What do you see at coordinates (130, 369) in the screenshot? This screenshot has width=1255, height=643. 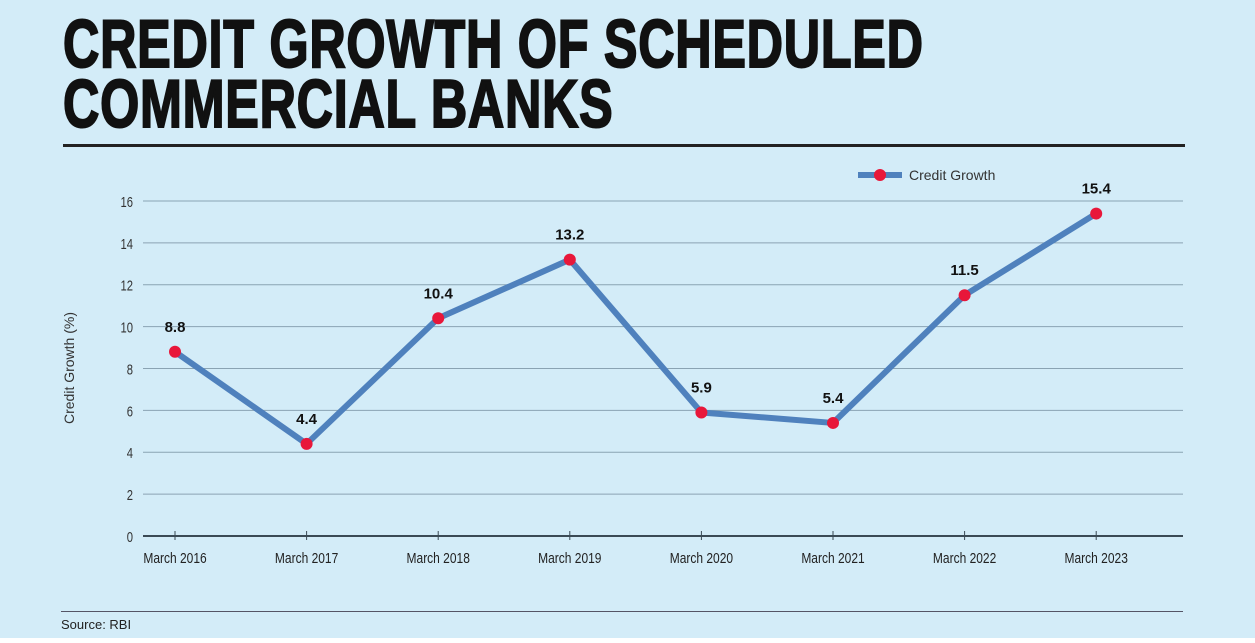 I see `y-tick-label: 8` at bounding box center [130, 369].